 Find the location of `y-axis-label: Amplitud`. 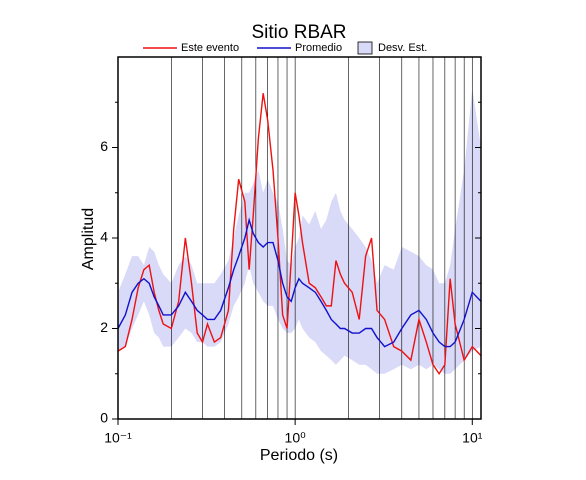

y-axis-label: Amplitud is located at coordinates (88, 239).